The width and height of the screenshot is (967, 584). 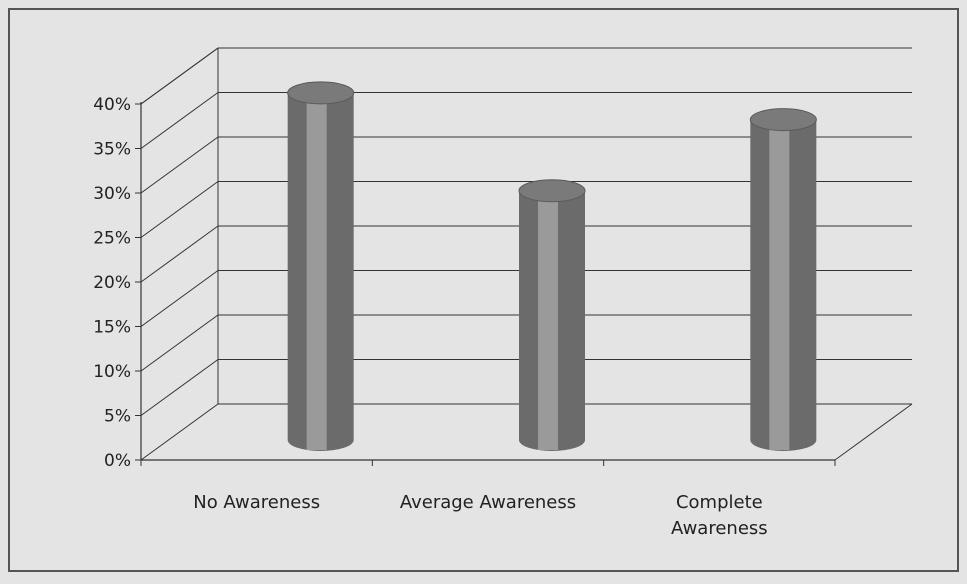 I want to click on y-tick-label-1: 5%, so click(x=117, y=417).